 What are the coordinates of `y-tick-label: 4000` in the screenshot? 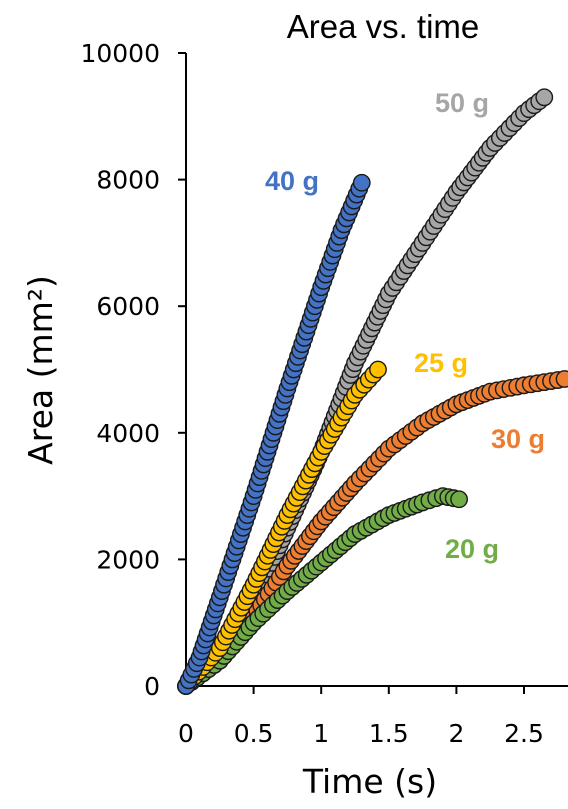 It's located at (128, 433).